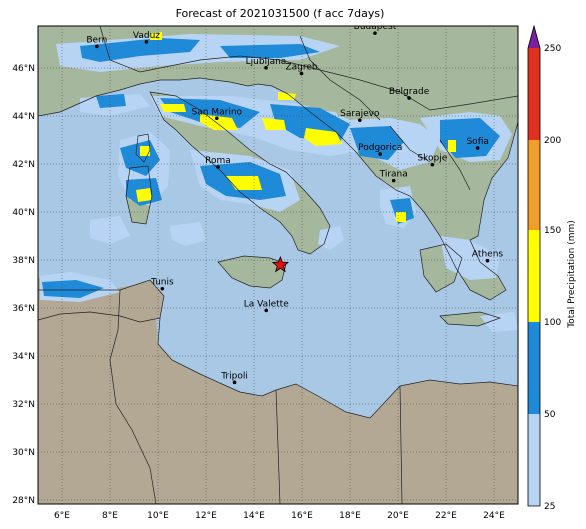  Describe the element at coordinates (23, 501) in the screenshot. I see `lat-tick-label: 28°N` at that location.